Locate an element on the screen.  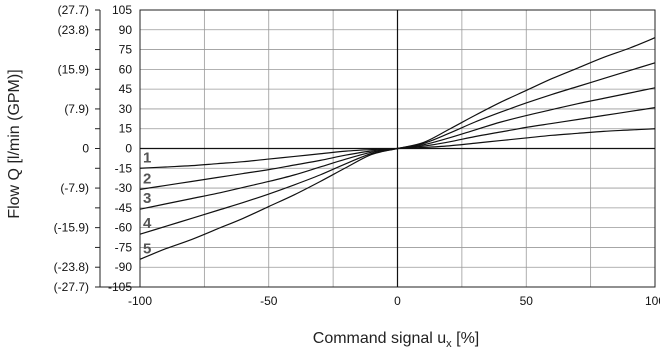
y-tick-label: 30 is located at coordinates (126, 109).